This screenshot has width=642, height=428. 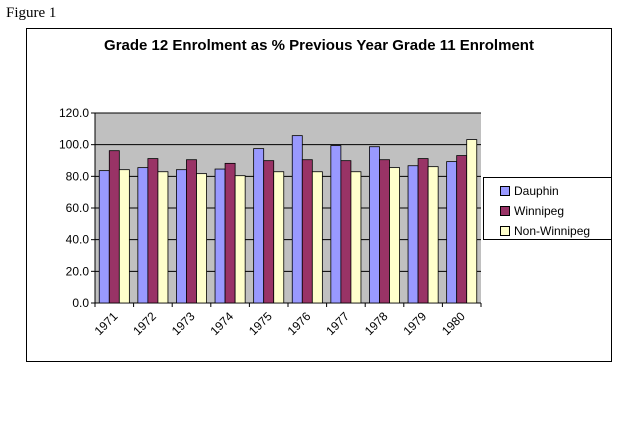 What do you see at coordinates (240, 239) in the screenshot?
I see `bar-non-winnipeg-1974` at bounding box center [240, 239].